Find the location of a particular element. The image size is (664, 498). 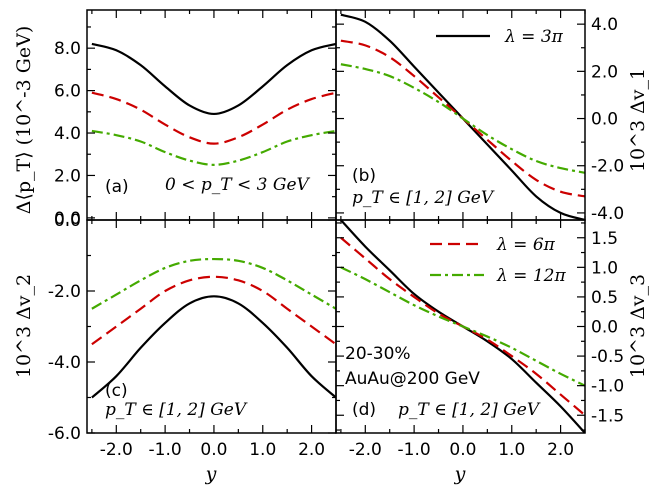

panel-b-annotation-text: p_T ∈ [1, 2] GeV is located at coordinates (423, 198).